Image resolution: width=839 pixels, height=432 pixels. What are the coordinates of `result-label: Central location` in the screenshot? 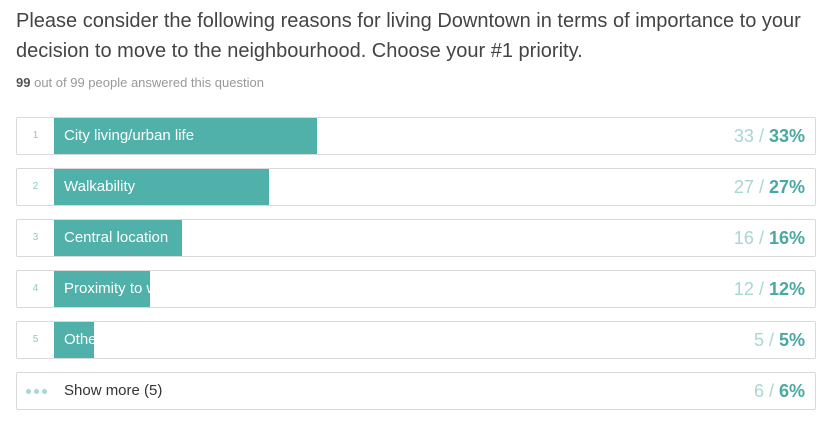 It's located at (116, 237).